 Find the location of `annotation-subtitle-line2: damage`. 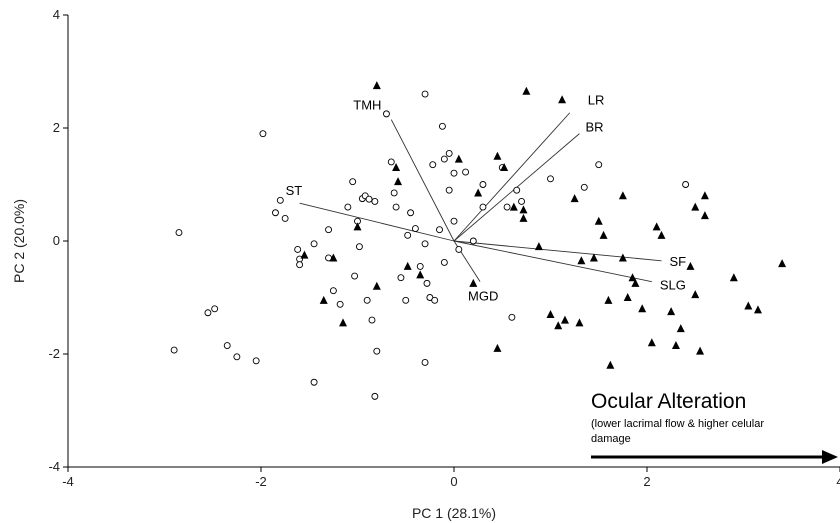

annotation-subtitle-line2: damage is located at coordinates (611, 439).